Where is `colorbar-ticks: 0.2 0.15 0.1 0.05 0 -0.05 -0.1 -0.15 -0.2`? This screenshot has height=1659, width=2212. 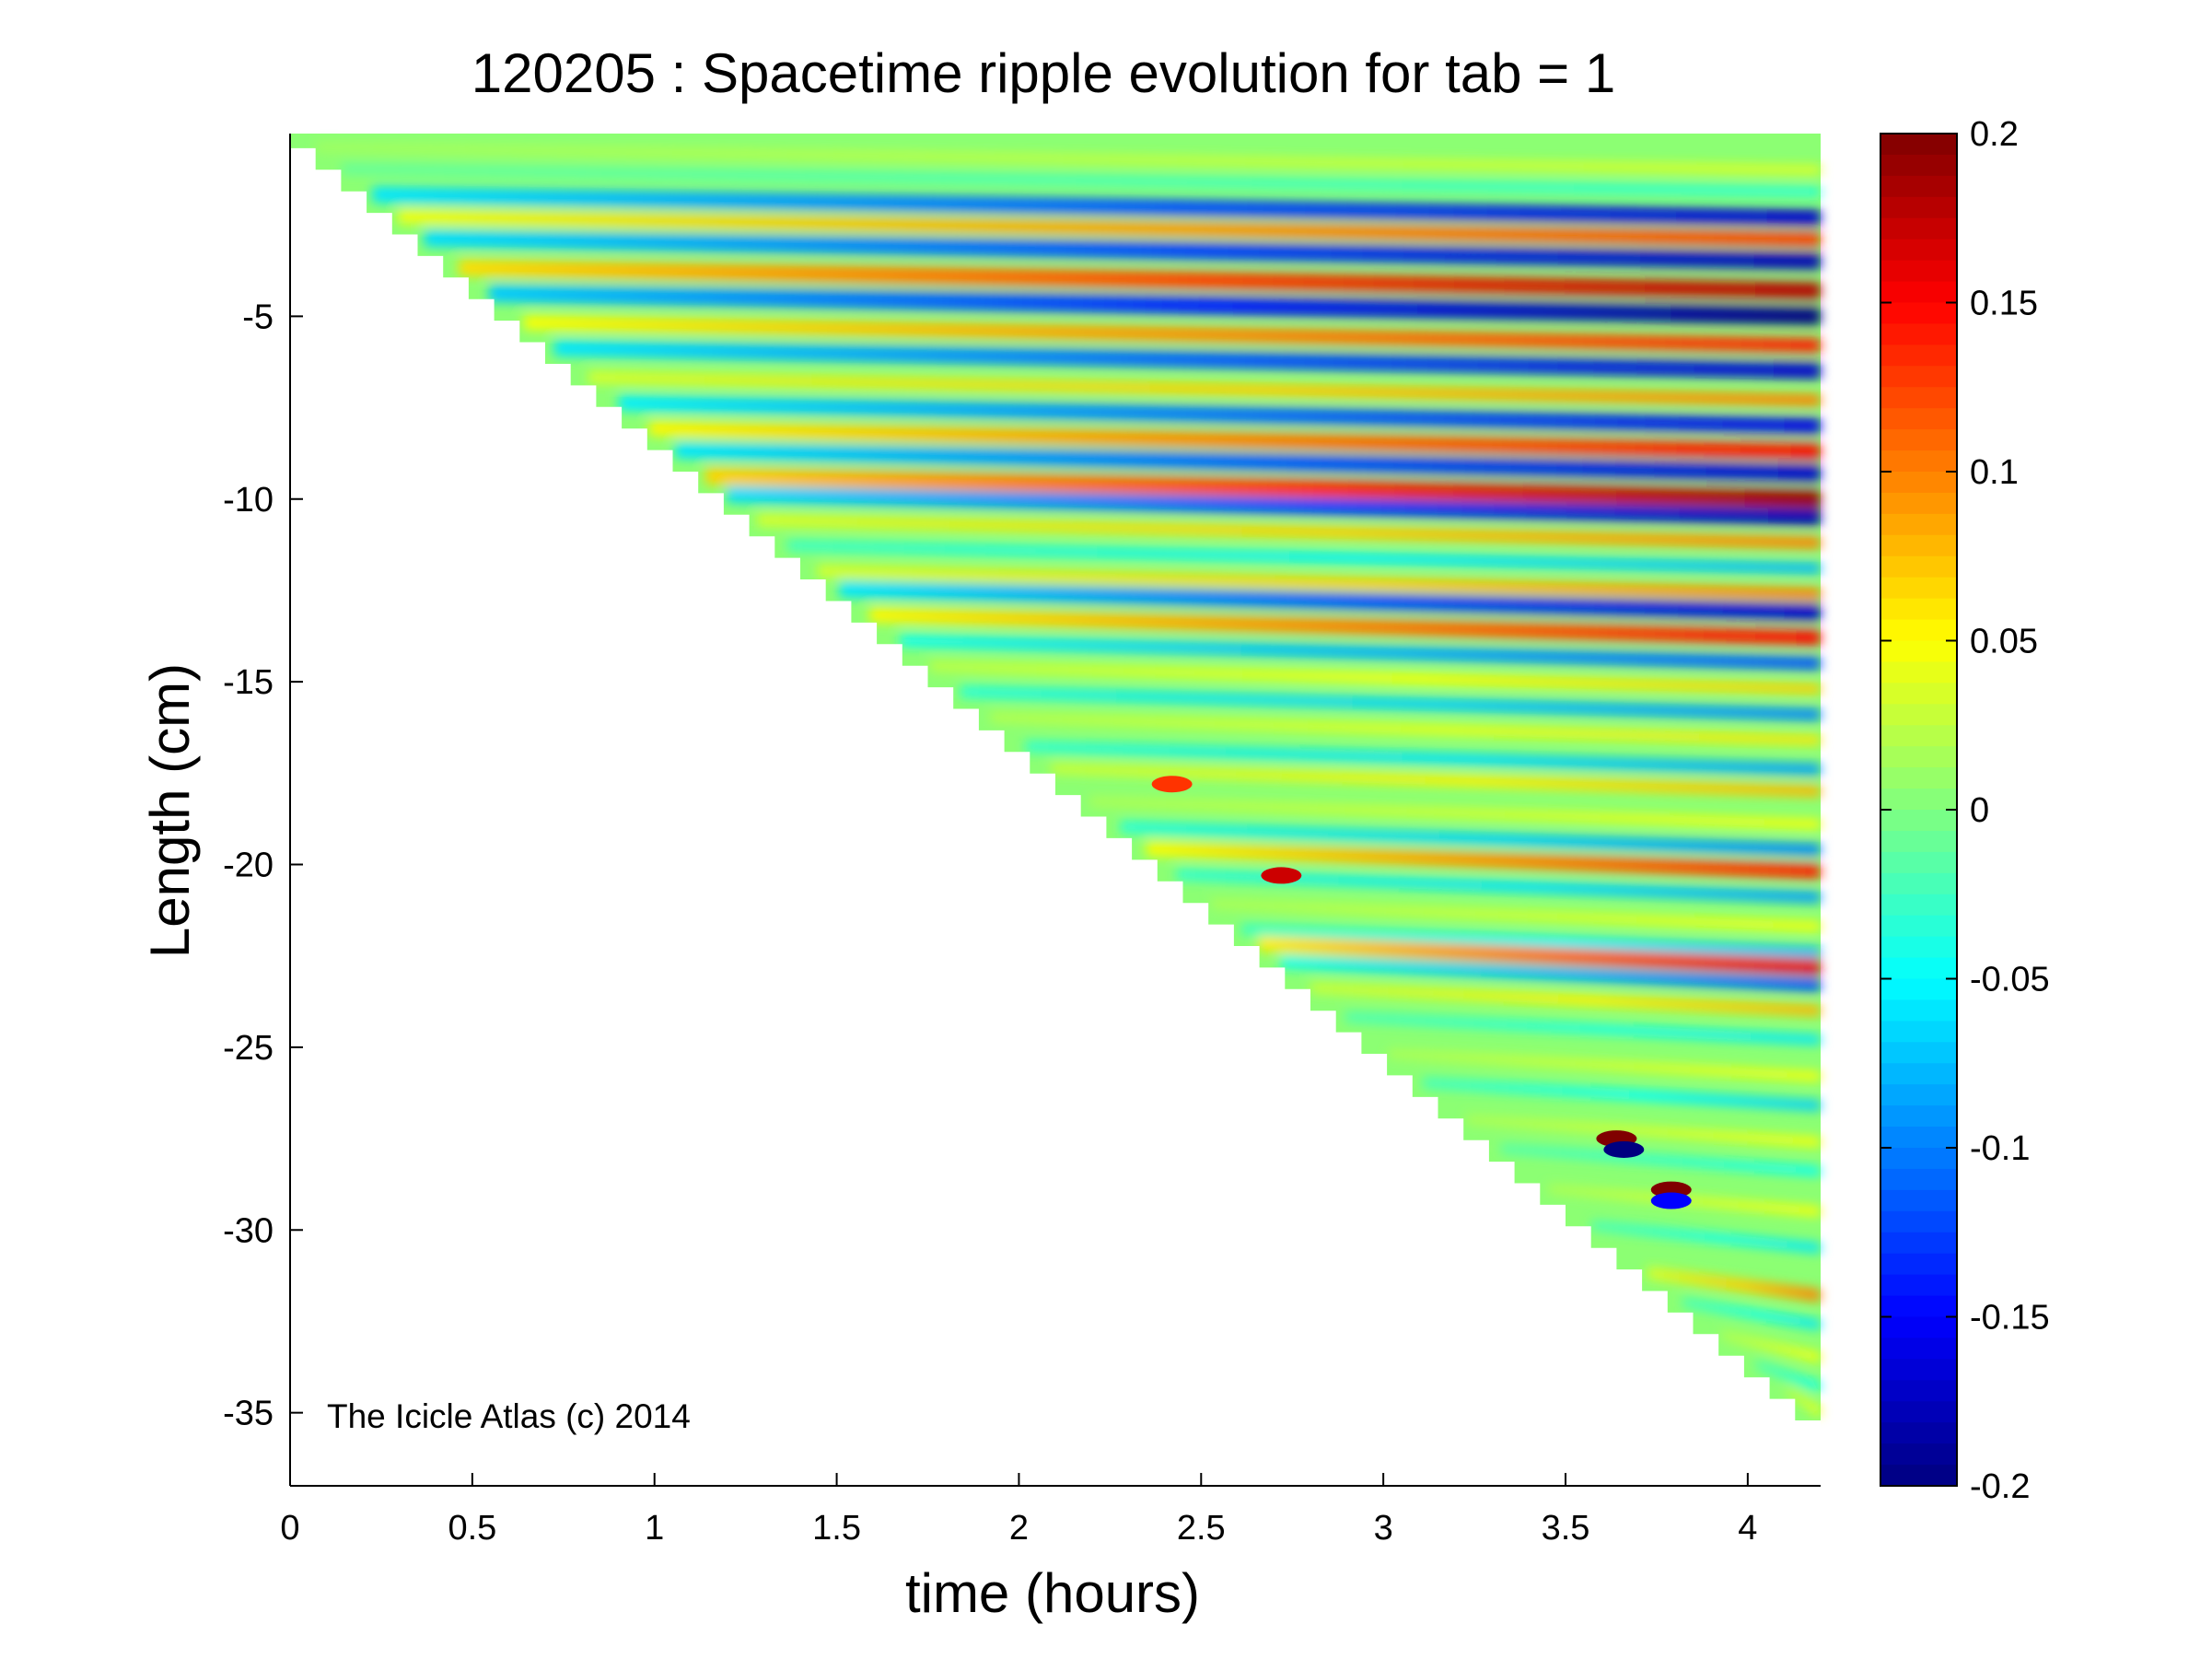
colorbar-ticks: 0.2 0.15 0.1 0.05 0 -0.05 -0.1 -0.15 -0.2 is located at coordinates (1965, 810).